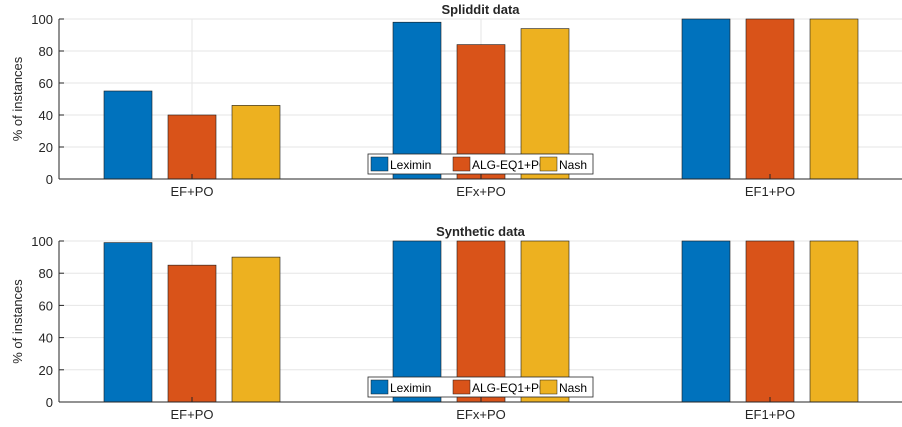 This screenshot has width=902, height=427. What do you see at coordinates (481, 231) in the screenshot?
I see `chart-title: Synthetic data` at bounding box center [481, 231].